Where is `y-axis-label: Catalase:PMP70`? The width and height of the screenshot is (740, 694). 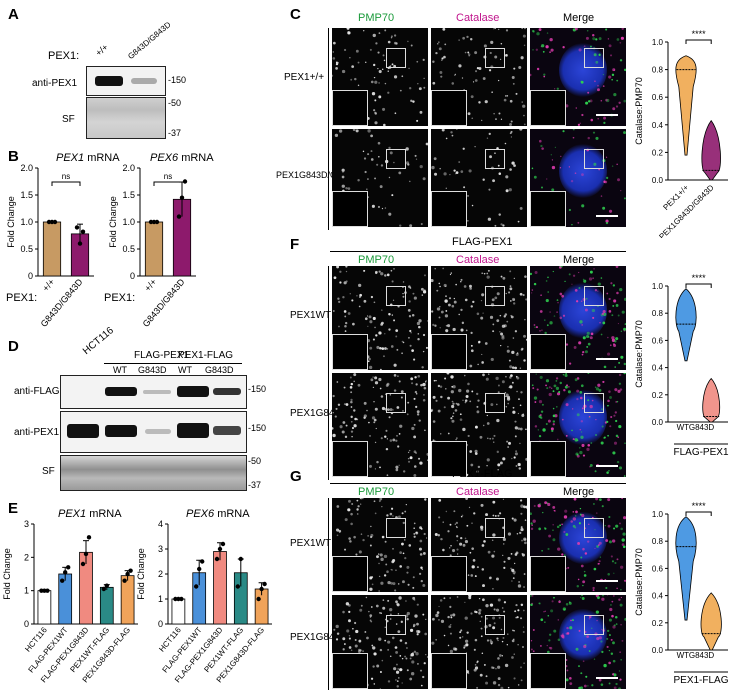 y-axis-label: Catalase:PMP70 is located at coordinates (639, 582).